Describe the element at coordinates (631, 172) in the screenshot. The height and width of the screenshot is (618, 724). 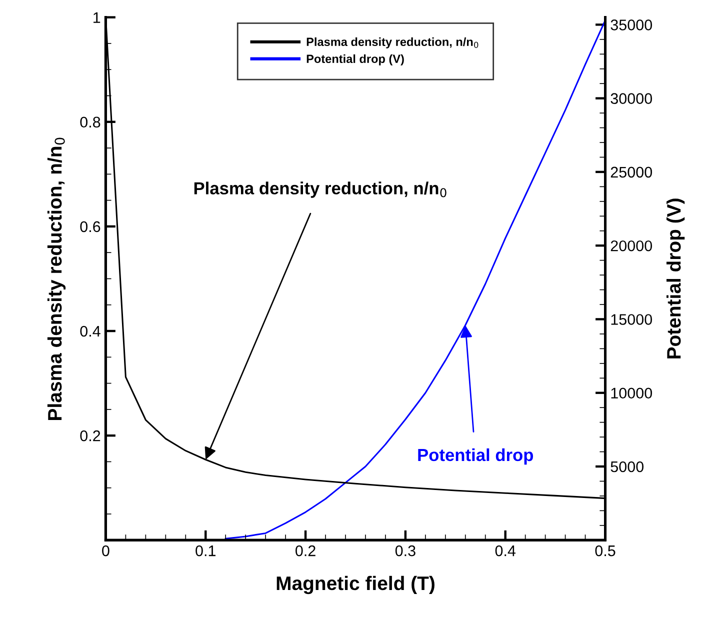
I see `y2-tick-label: 25000` at that location.